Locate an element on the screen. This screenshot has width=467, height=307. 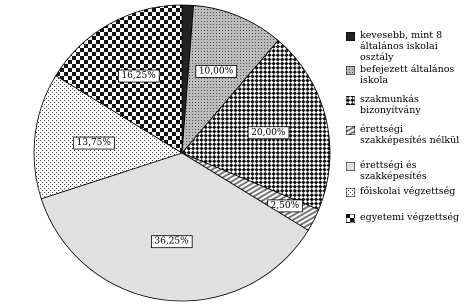
data-label: 16,25% is located at coordinates (138, 76).